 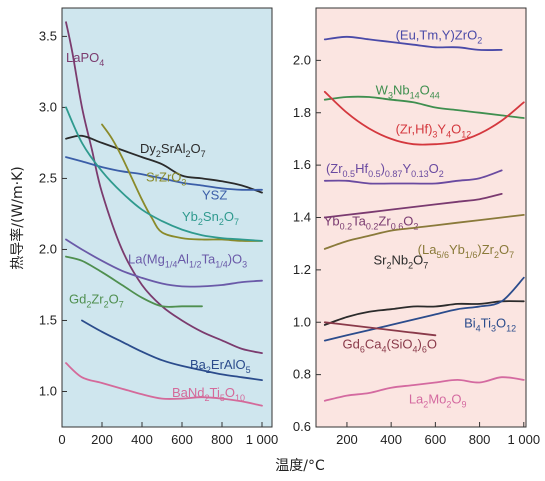 What do you see at coordinates (210, 218) in the screenshot?
I see `series-label: Yb2Sn2O7` at bounding box center [210, 218].